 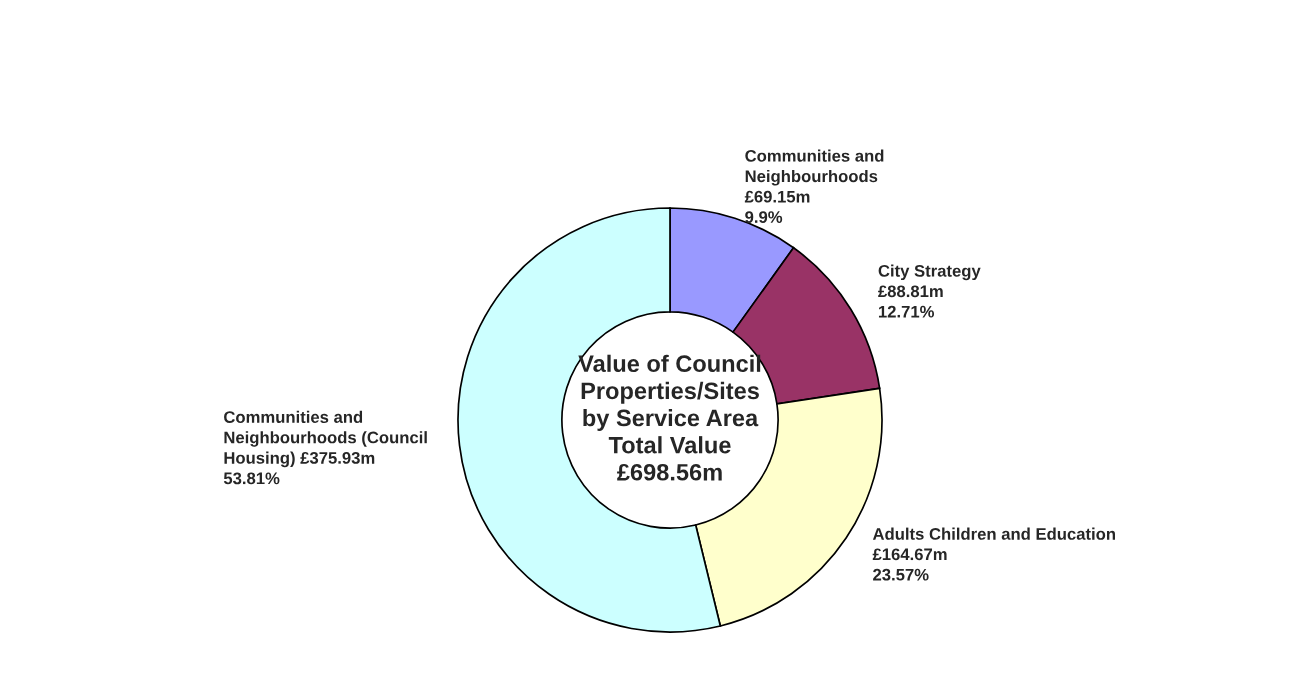 I want to click on data-label: £88.81m 12.71%, so click(x=910, y=301).